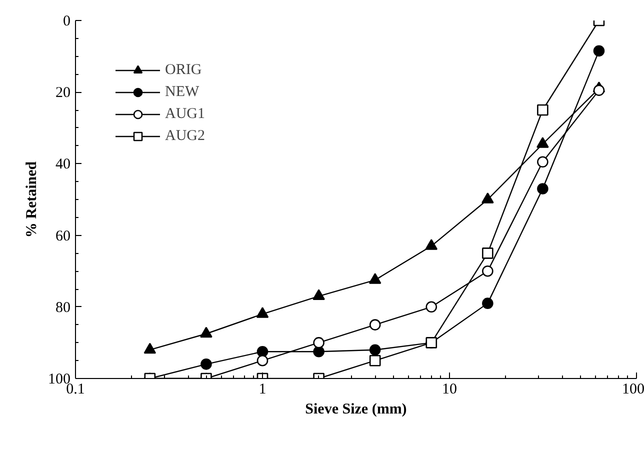 The height and width of the screenshot is (449, 644). I want to click on x-axis-title: Sieve Size (mm), so click(356, 410).